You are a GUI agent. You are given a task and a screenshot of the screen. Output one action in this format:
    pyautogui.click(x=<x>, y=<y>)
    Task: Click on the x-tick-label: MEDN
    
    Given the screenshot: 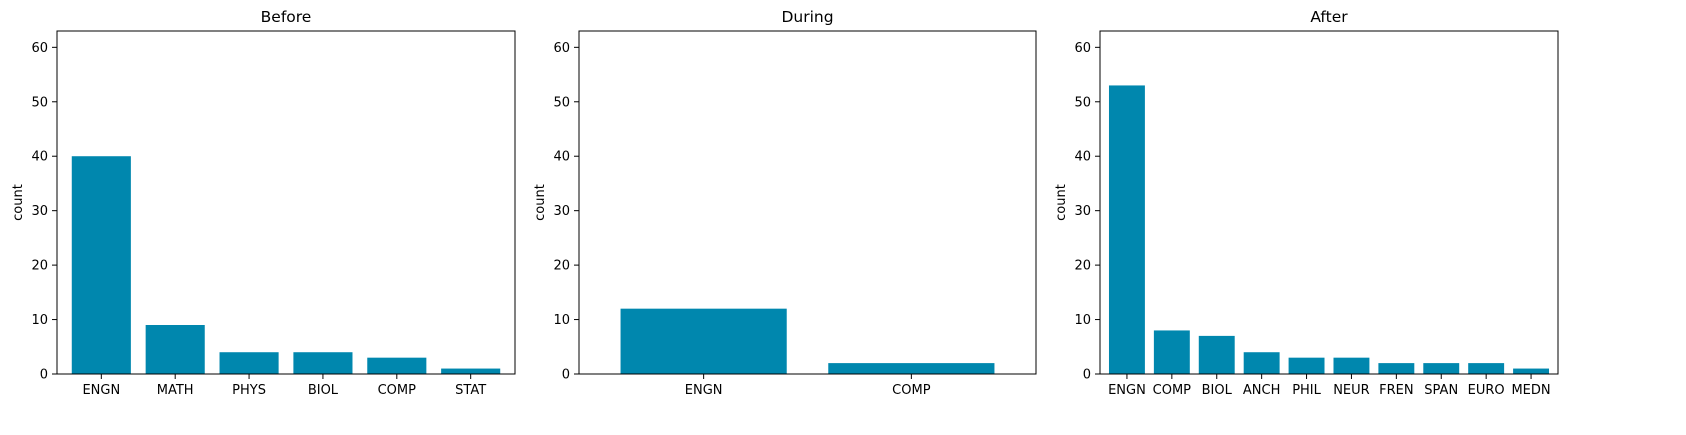 What is the action you would take?
    pyautogui.click(x=1530, y=390)
    